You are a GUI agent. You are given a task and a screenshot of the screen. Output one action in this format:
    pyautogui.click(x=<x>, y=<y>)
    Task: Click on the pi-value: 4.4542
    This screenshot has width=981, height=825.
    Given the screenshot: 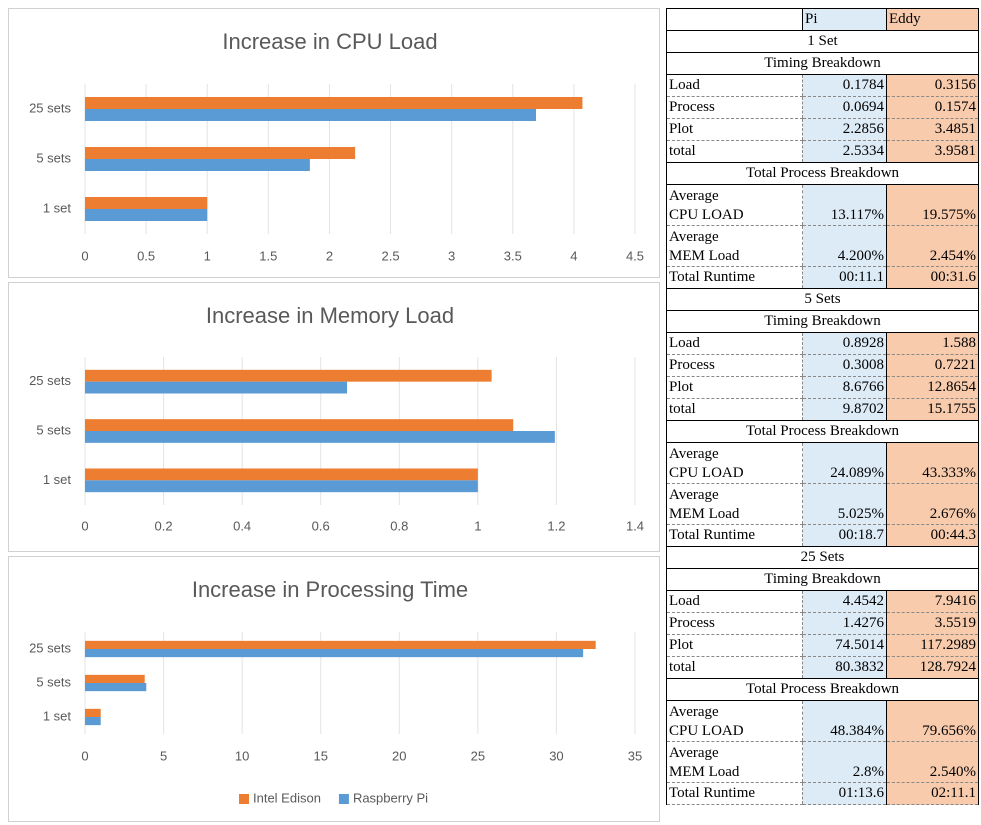 What is the action you would take?
    pyautogui.click(x=844, y=601)
    